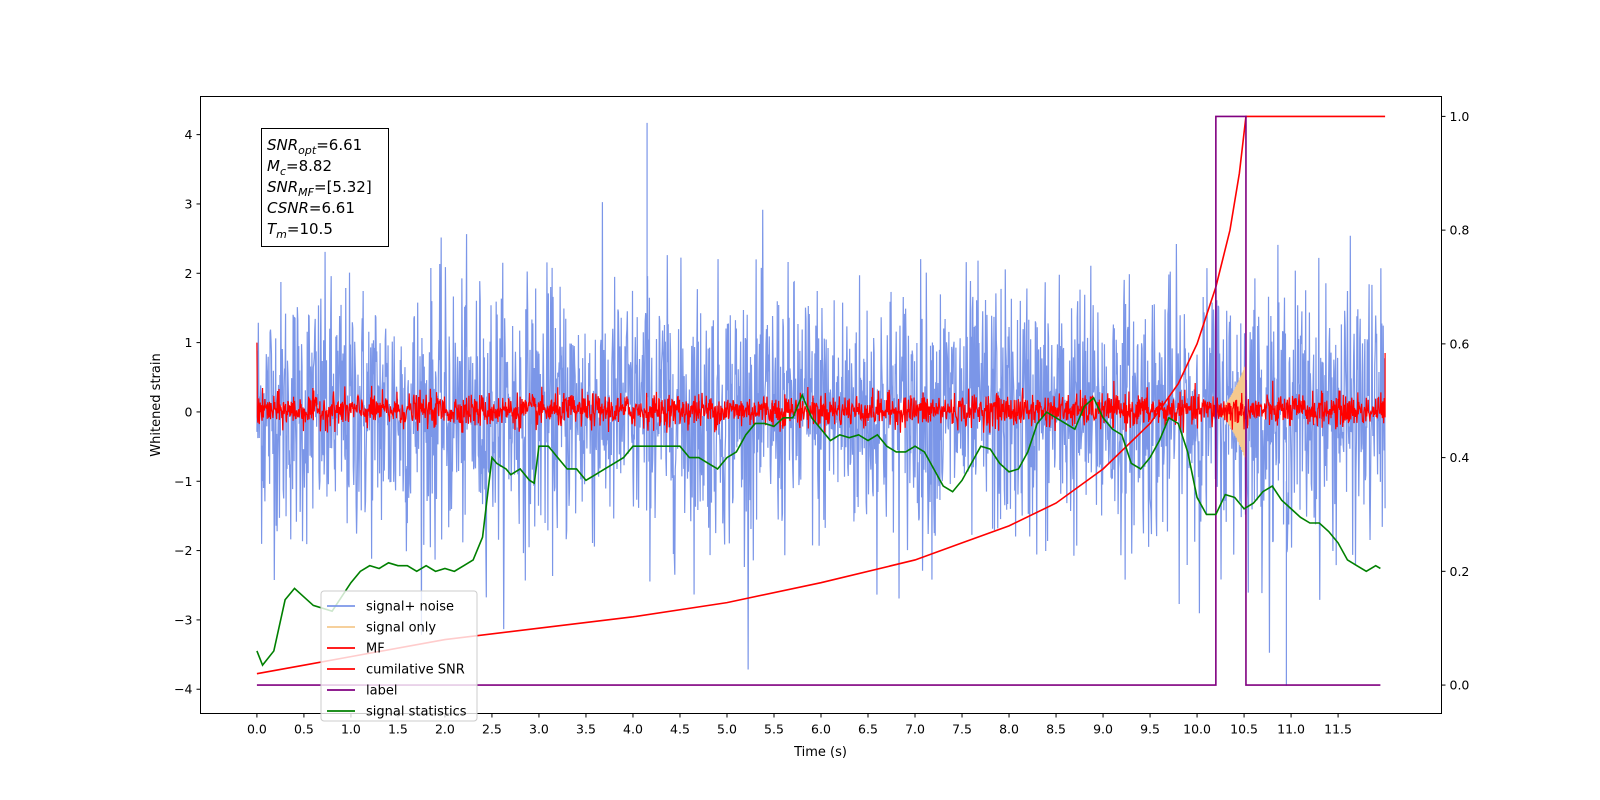 Image resolution: width=1600 pixels, height=800 pixels. Describe the element at coordinates (351, 729) in the screenshot. I see `x-tick-label: 1.0` at that location.